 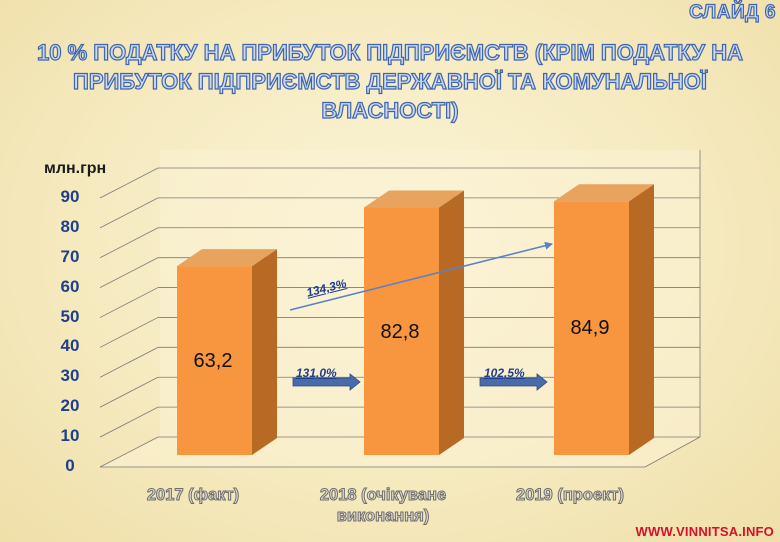 I want to click on y-tick-label: 0, so click(x=70, y=465).